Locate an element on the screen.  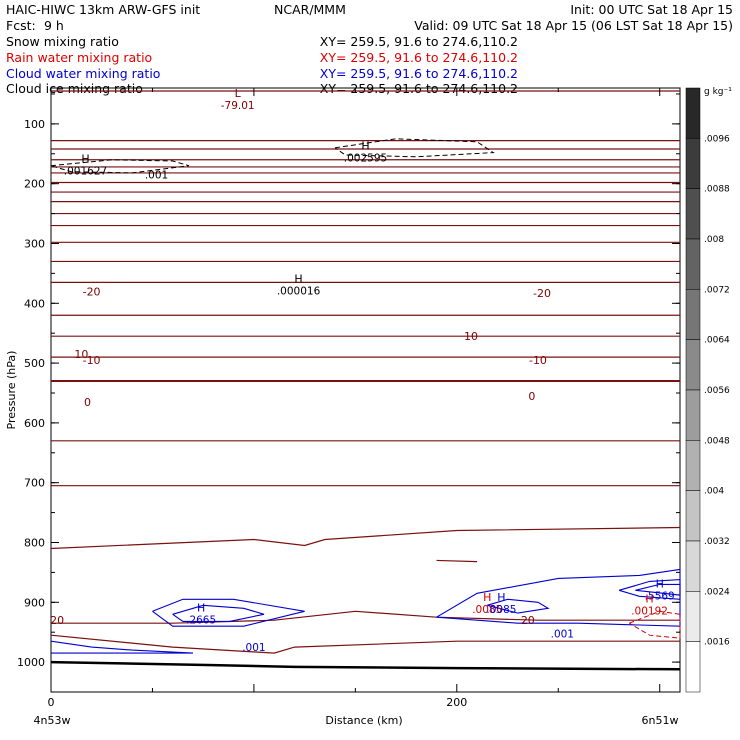
y-tick-label: 700 is located at coordinates (34, 483).